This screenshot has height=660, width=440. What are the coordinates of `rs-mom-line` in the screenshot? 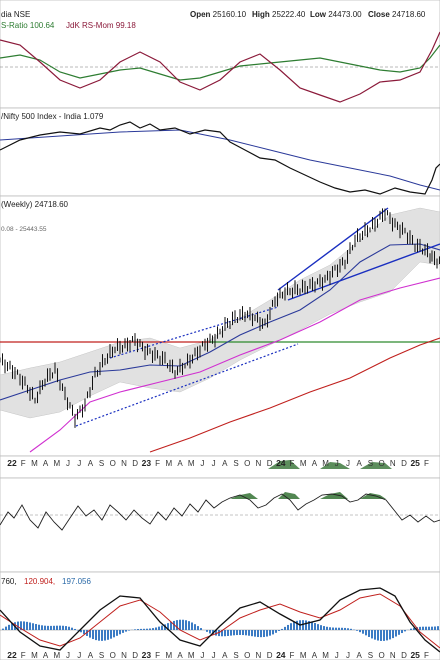 It's located at (220, 67).